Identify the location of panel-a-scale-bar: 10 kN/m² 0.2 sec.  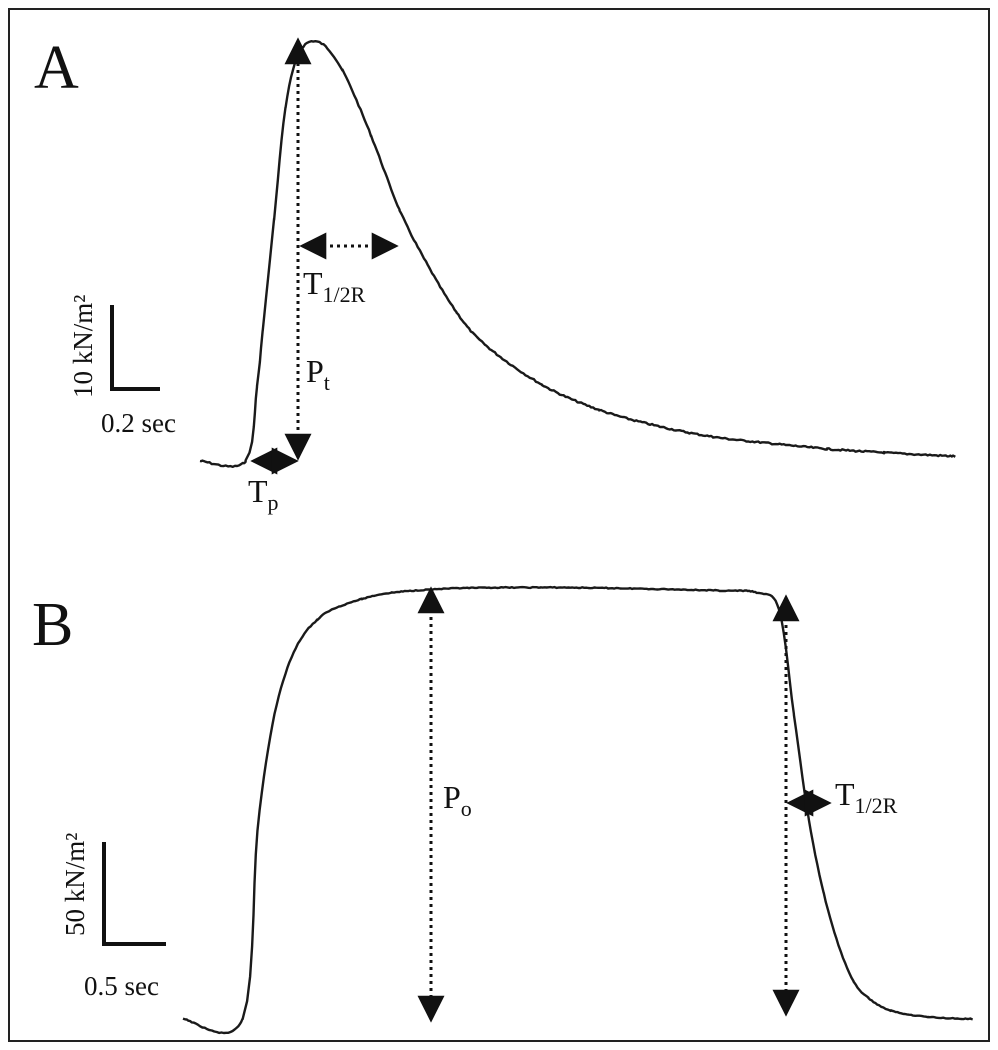
(122, 366).